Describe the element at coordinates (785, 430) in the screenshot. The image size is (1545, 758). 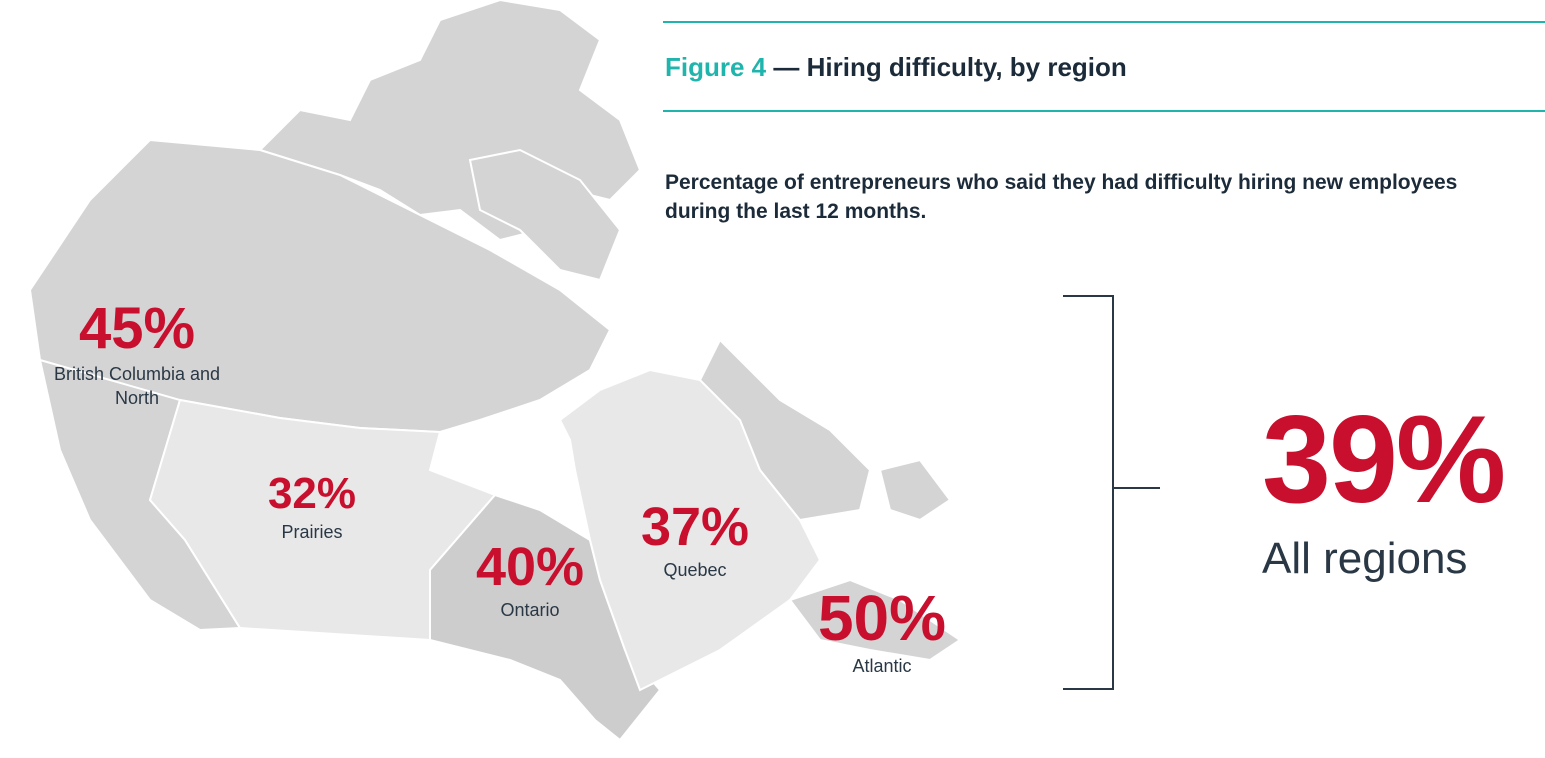
I see `labrador` at that location.